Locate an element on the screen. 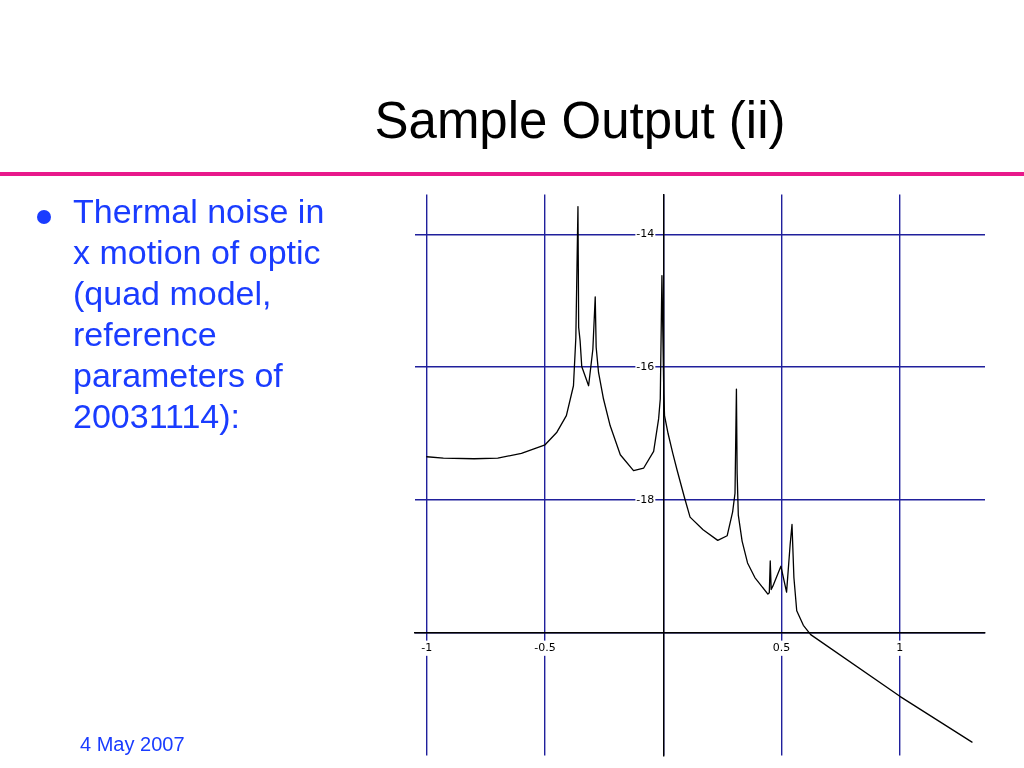 Image resolution: width=1024 pixels, height=768 pixels. x-tick-label: 0.5 is located at coordinates (781, 648).